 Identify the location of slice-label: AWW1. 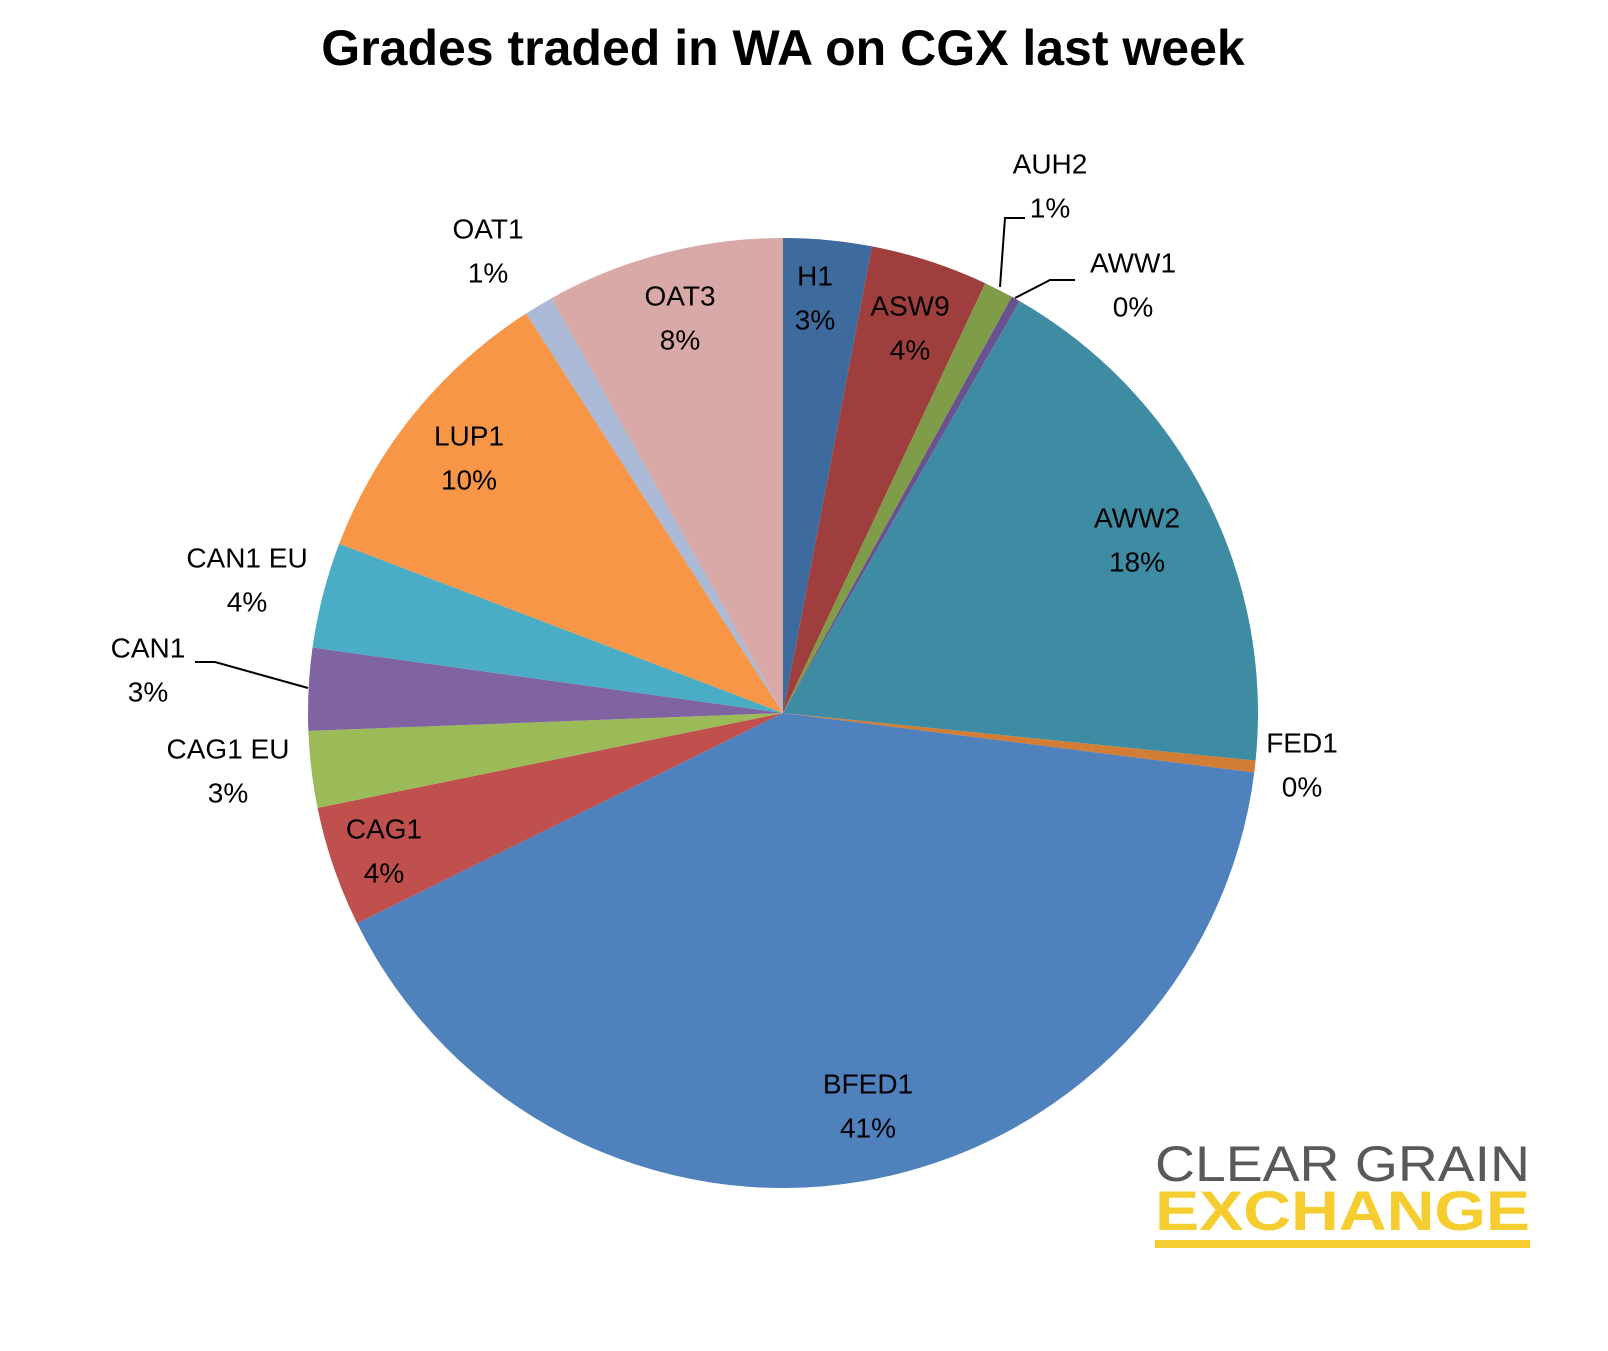
(1133, 262).